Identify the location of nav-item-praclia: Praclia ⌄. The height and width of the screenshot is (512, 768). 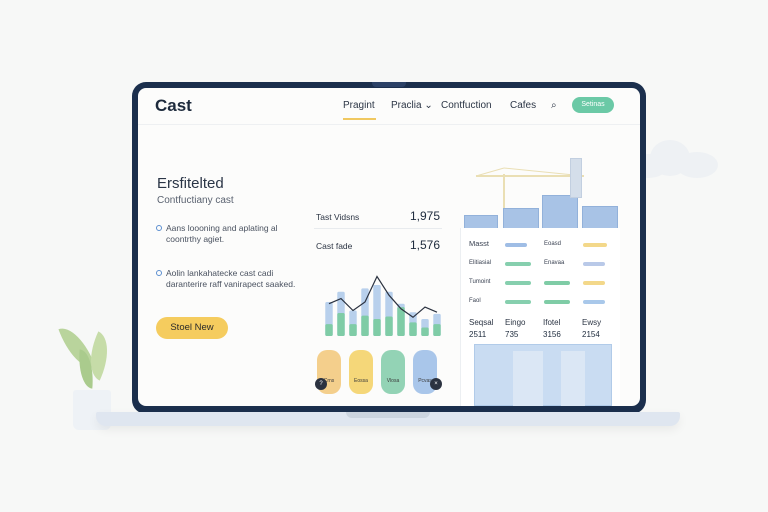
(412, 105).